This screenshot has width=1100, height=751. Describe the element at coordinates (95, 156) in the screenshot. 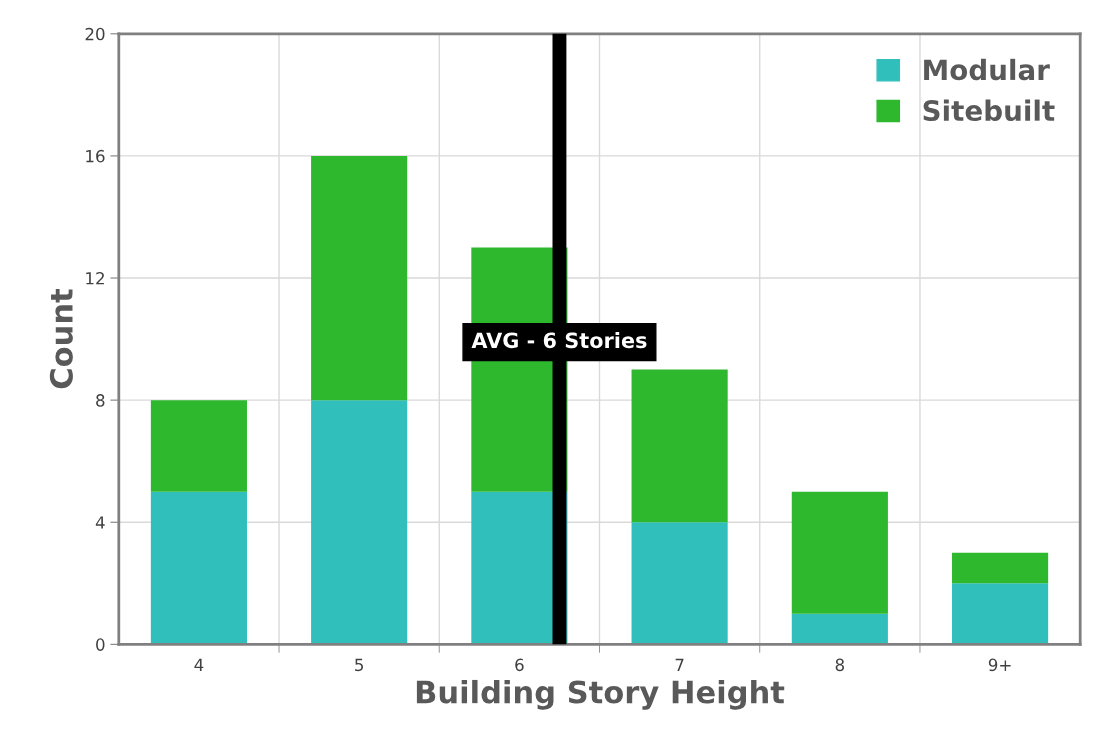

I see `y-tick-label: 16` at that location.